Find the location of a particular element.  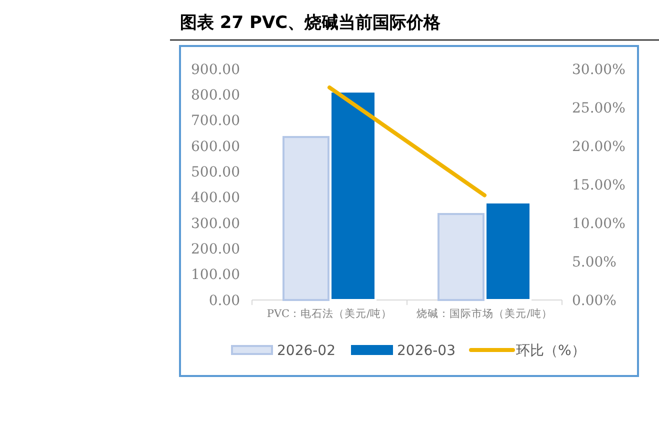

y-tick-label: 100.00 is located at coordinates (215, 275).